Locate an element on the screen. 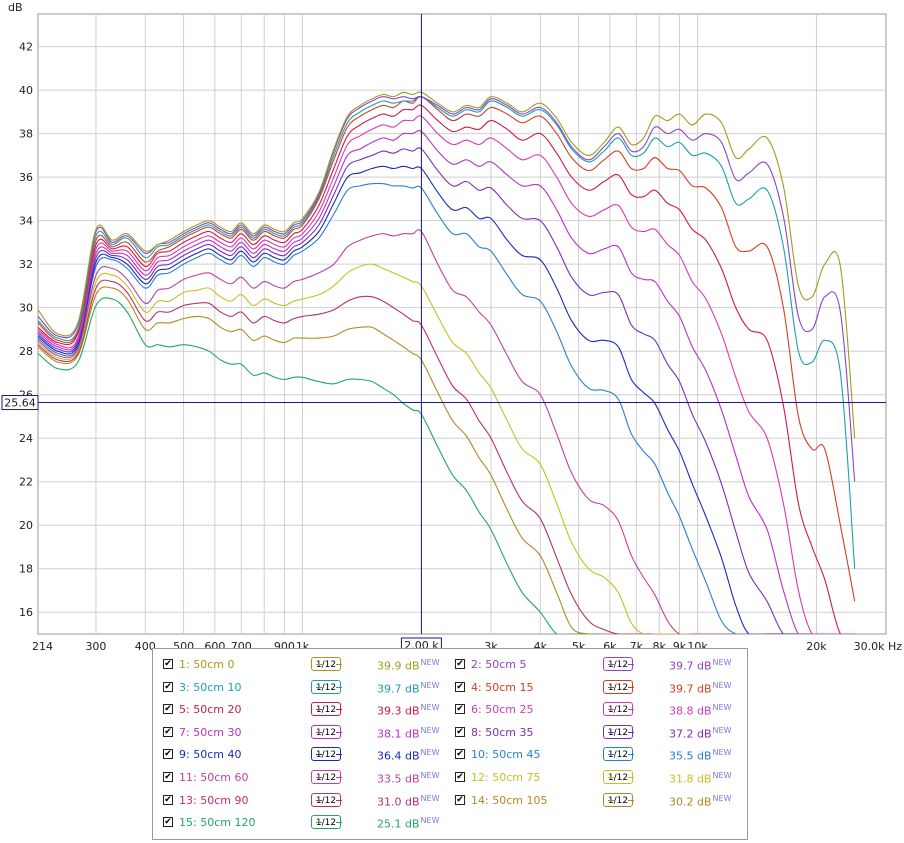 The image size is (904, 843). legend-item: ✔ 1: 50cm 0 1/12 39.9 dBNEW is located at coordinates (305, 666).